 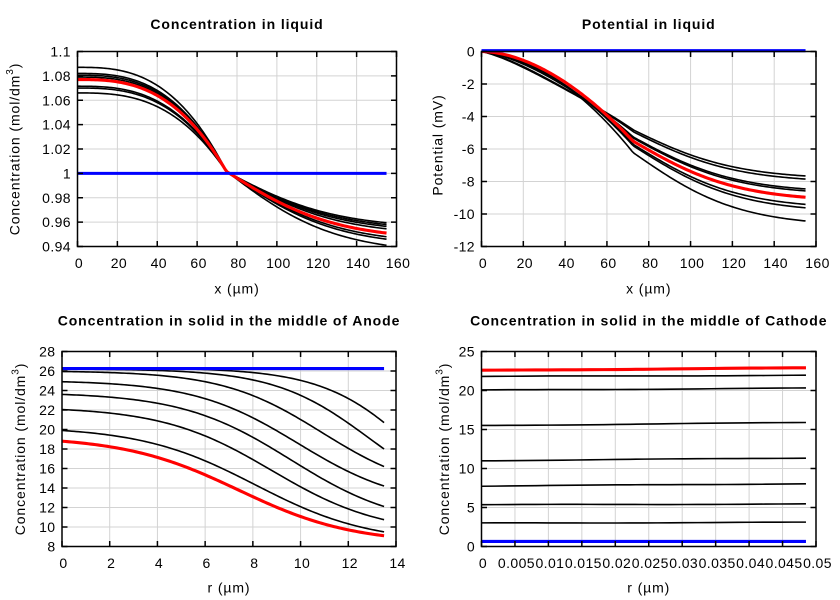 I want to click on svg-text: 1.04, so click(x=56, y=125).